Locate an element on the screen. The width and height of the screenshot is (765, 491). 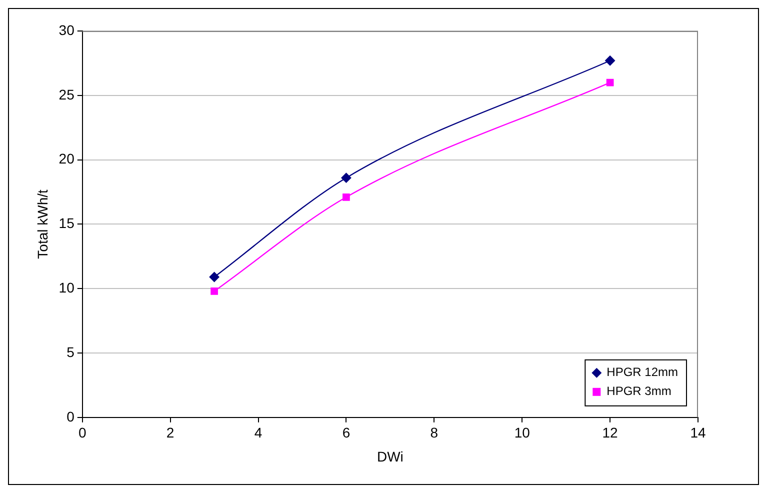
x-tick-label: 8 is located at coordinates (434, 432).